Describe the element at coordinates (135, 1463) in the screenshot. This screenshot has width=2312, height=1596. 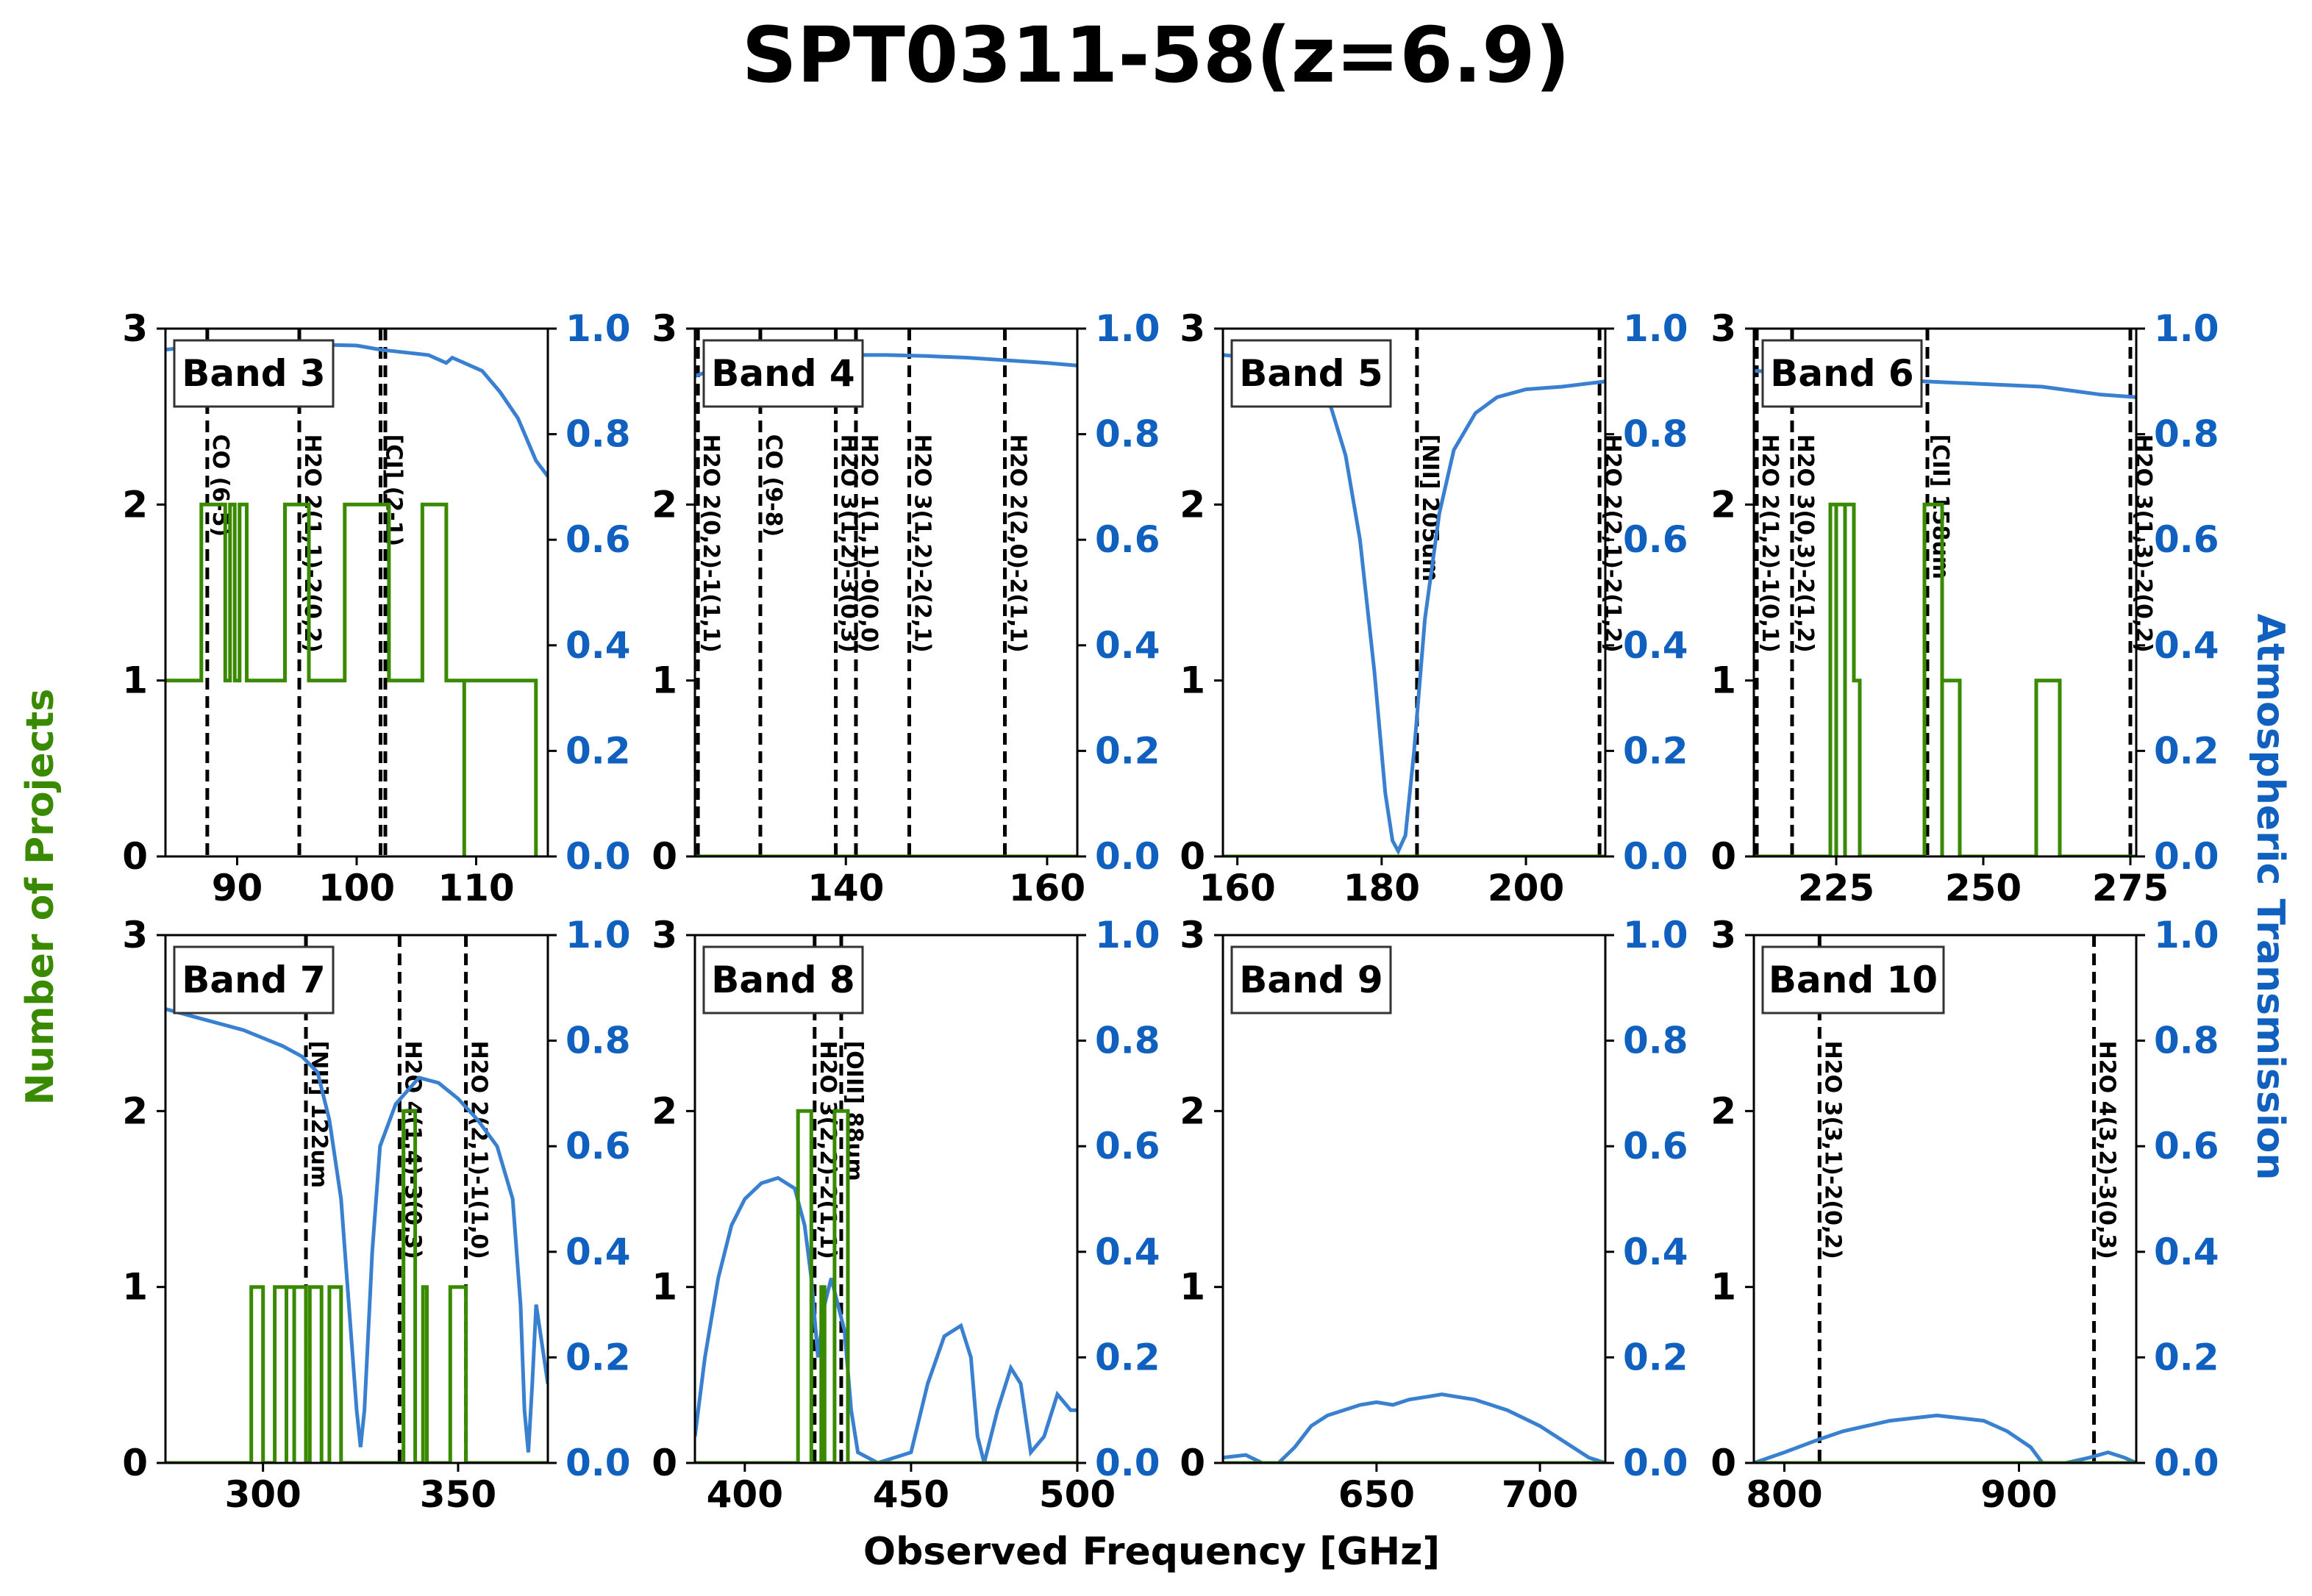
I see `left-tick-label-4-0: 0` at that location.